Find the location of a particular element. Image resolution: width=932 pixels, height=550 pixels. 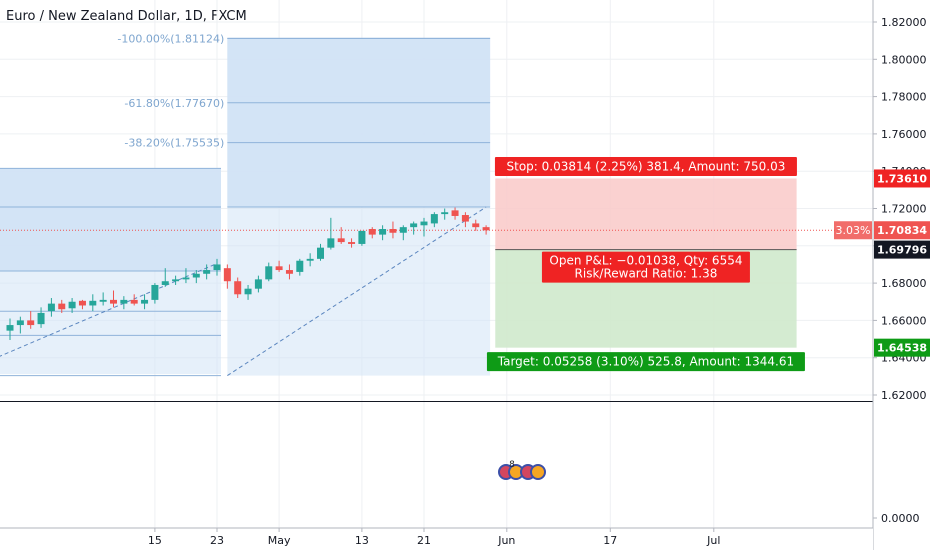

y-axis-bg is located at coordinates (902, 275).